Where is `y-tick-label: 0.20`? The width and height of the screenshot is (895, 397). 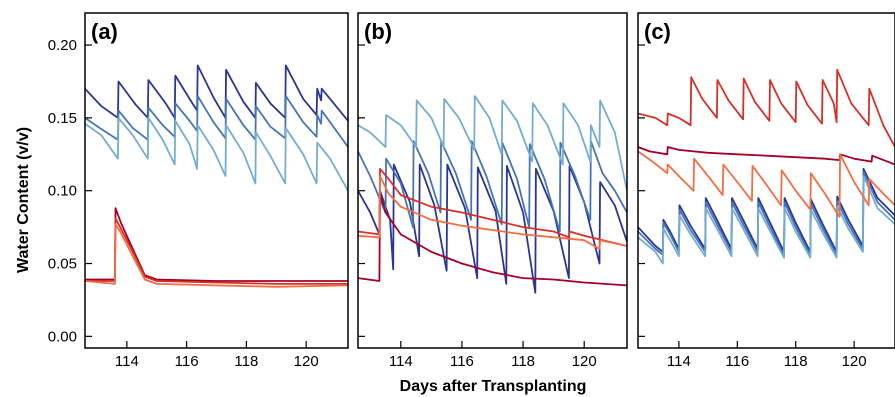 y-tick-label: 0.20 is located at coordinates (62, 45).